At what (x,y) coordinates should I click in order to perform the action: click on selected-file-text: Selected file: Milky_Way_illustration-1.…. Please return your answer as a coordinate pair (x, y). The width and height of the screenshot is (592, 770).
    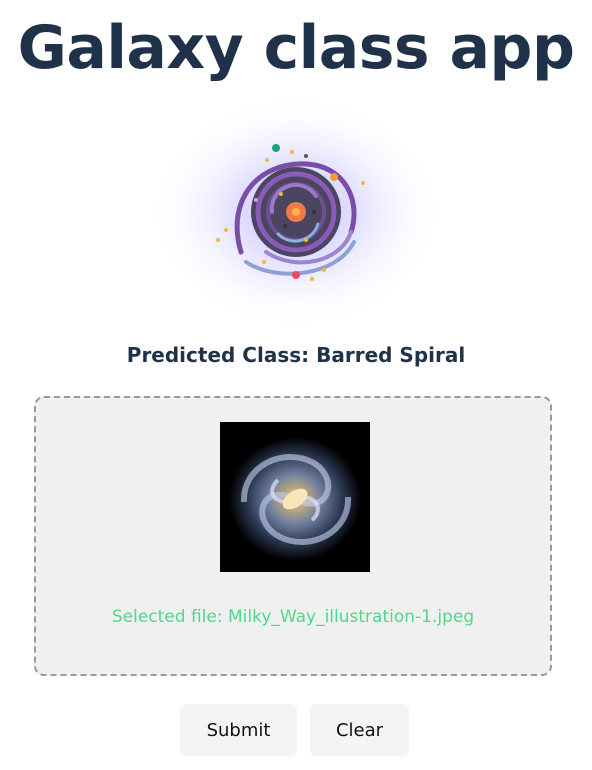
    Looking at the image, I should click on (293, 617).